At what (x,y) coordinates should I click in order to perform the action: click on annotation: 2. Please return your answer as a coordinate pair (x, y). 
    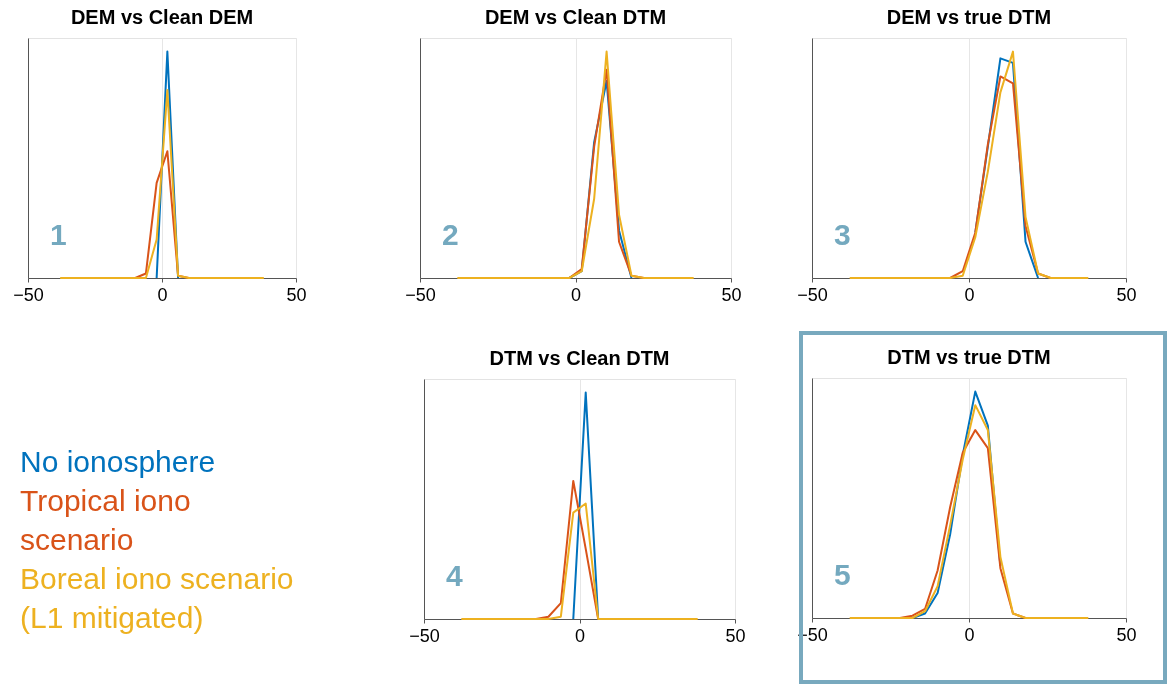
    Looking at the image, I should click on (450, 234).